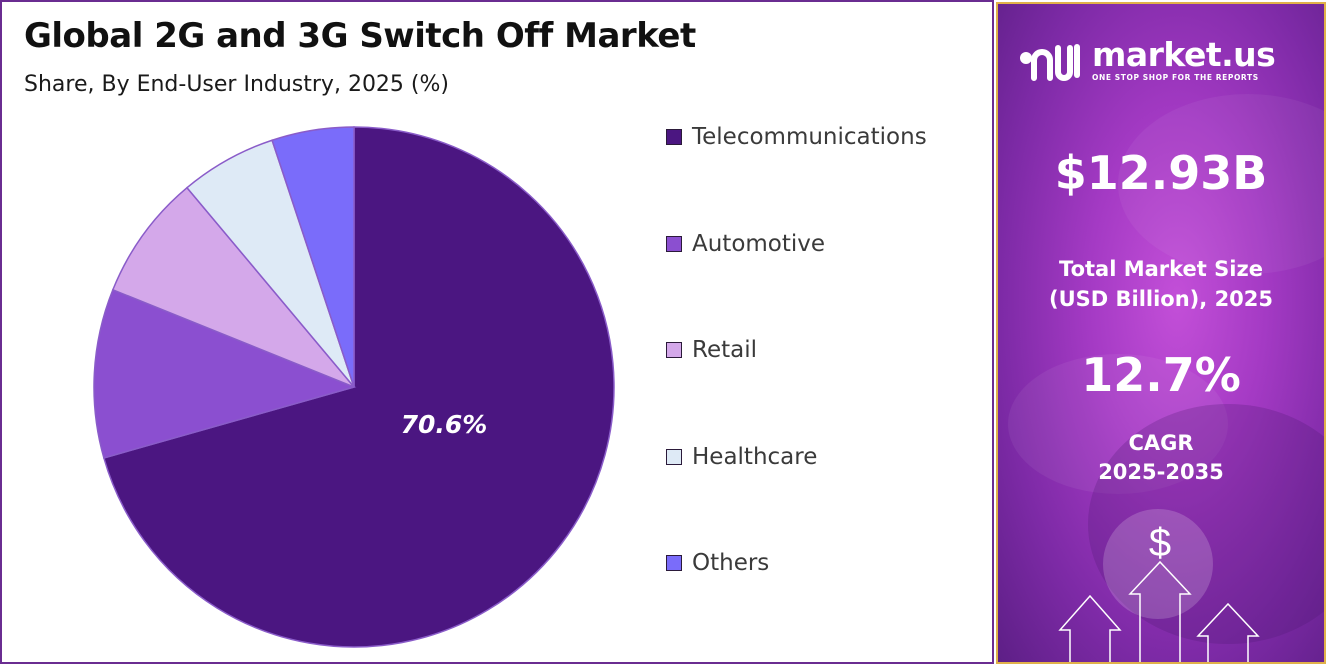 The width and height of the screenshot is (1330, 668). Describe the element at coordinates (1161, 299) in the screenshot. I see `market-size-label-line2: (USD Billion), 2025` at that location.